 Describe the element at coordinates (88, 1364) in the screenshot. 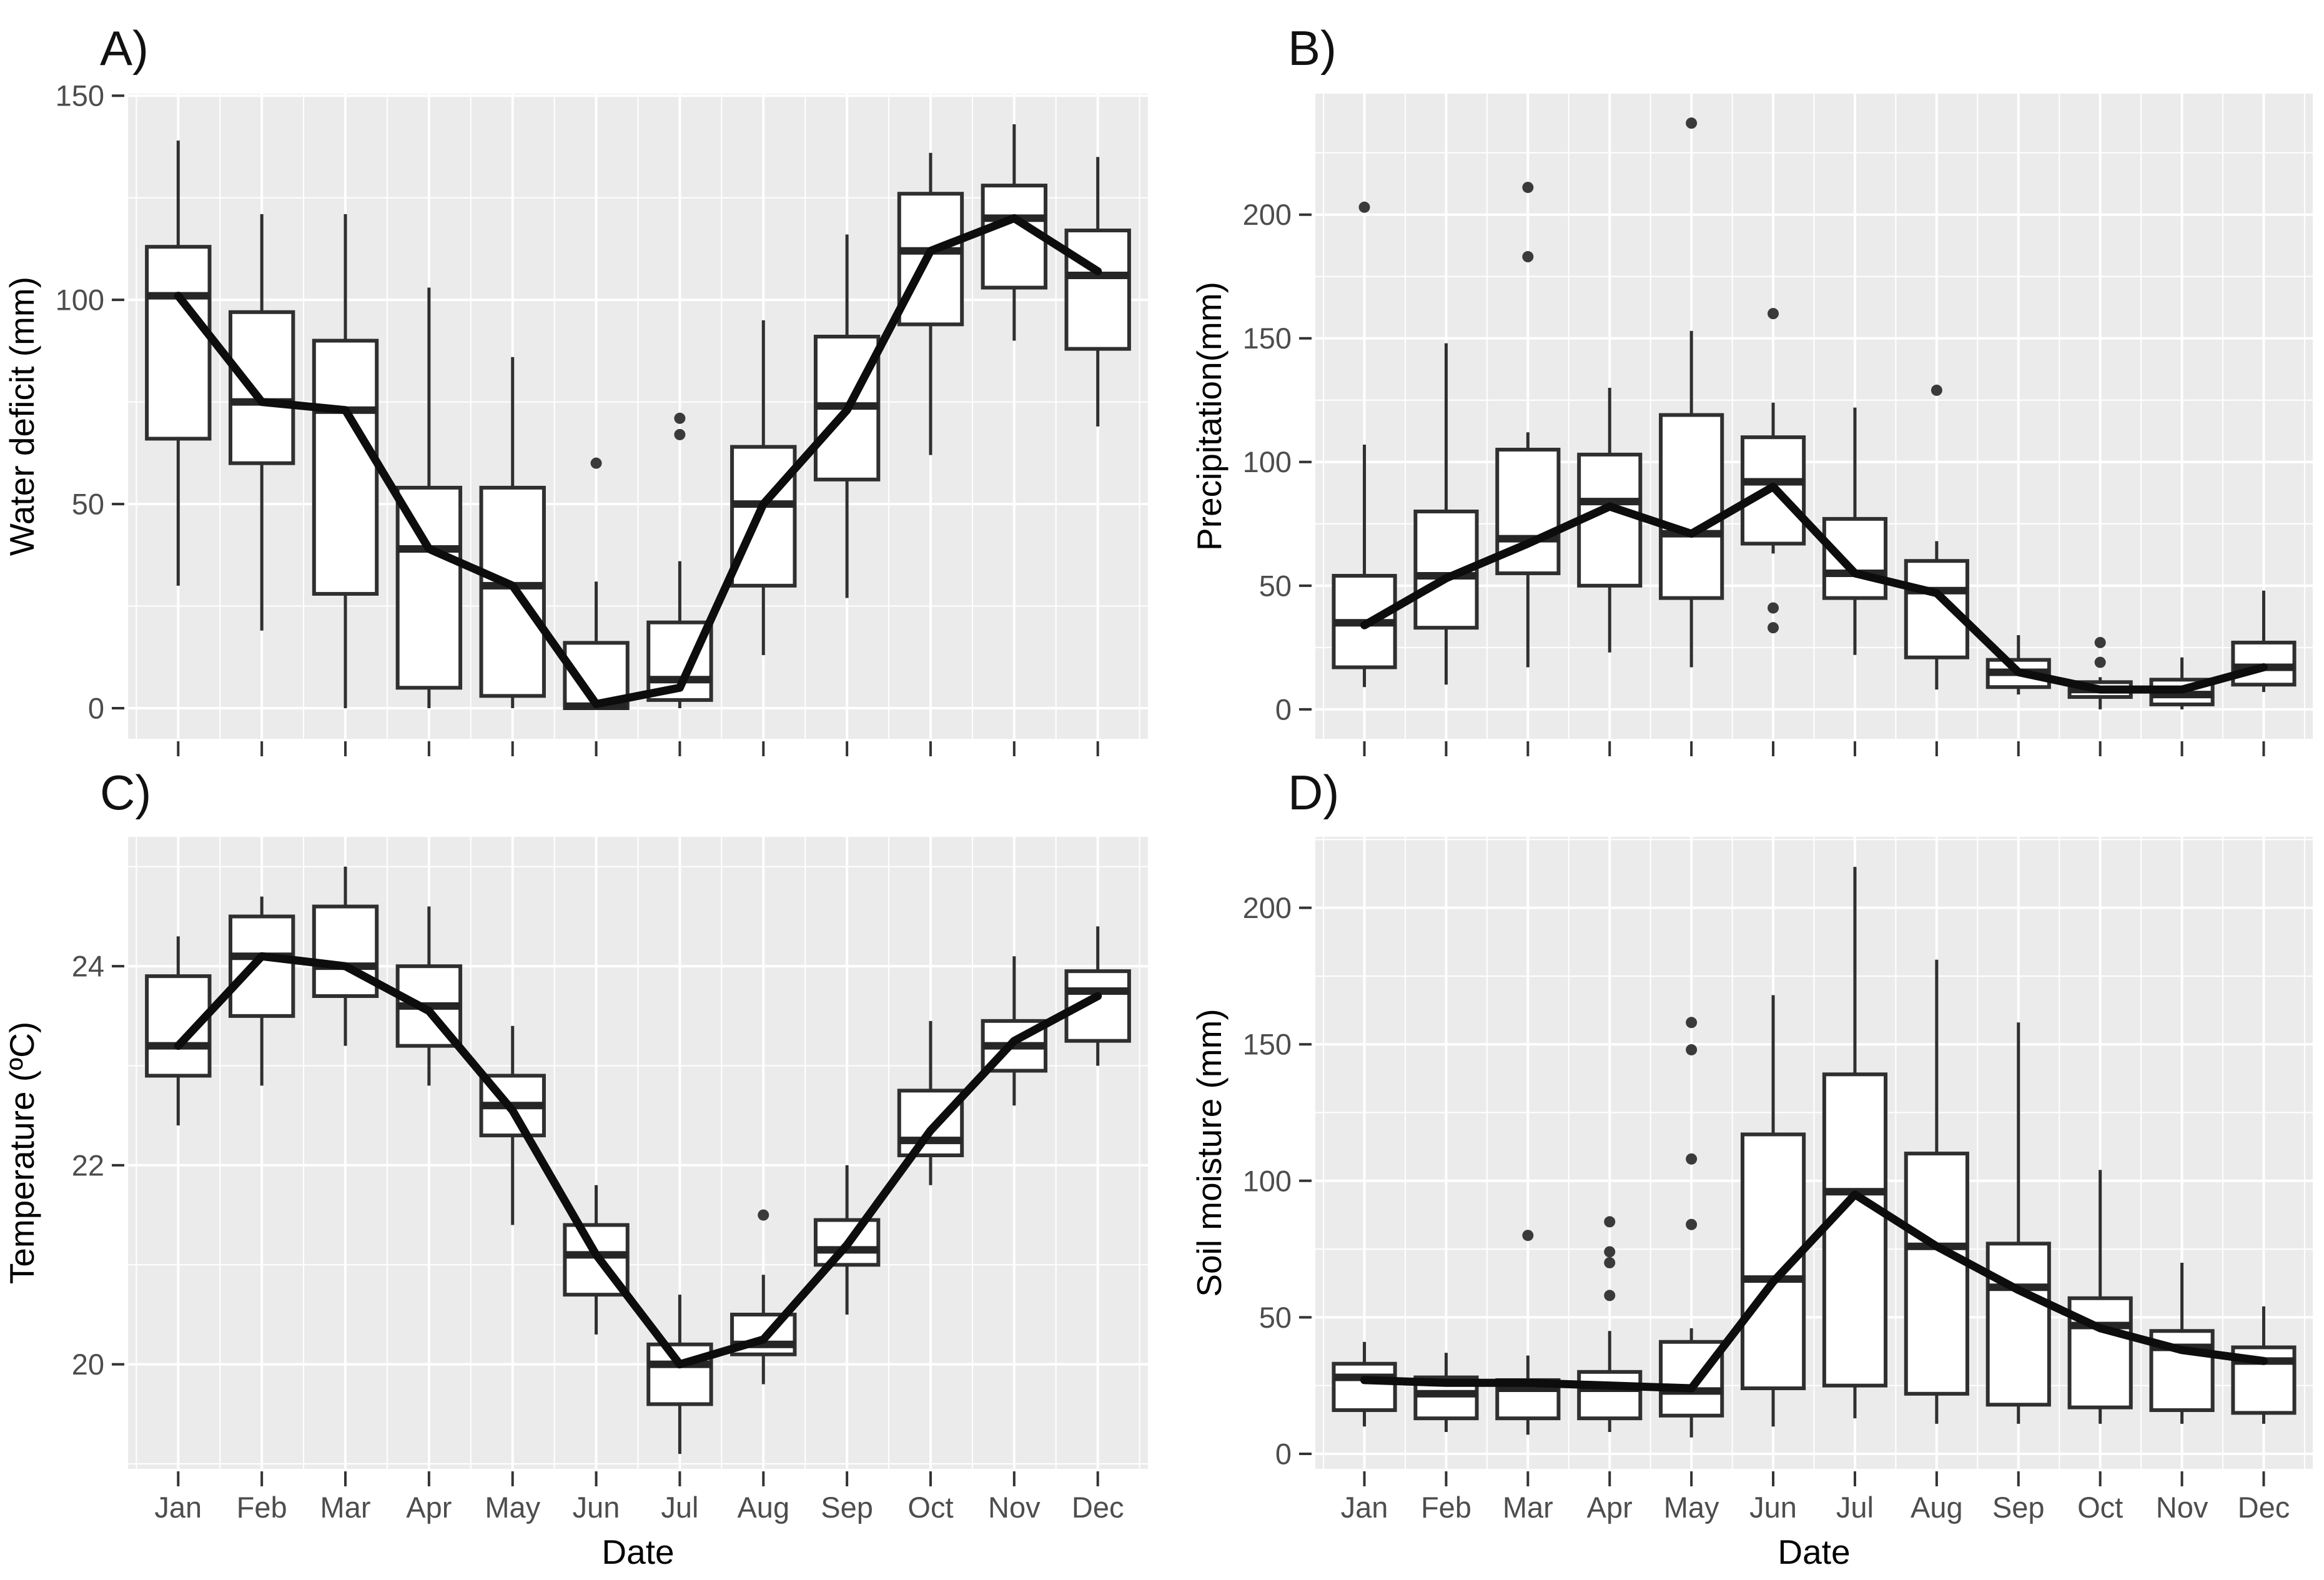

I see `y-tick-label: 20` at that location.